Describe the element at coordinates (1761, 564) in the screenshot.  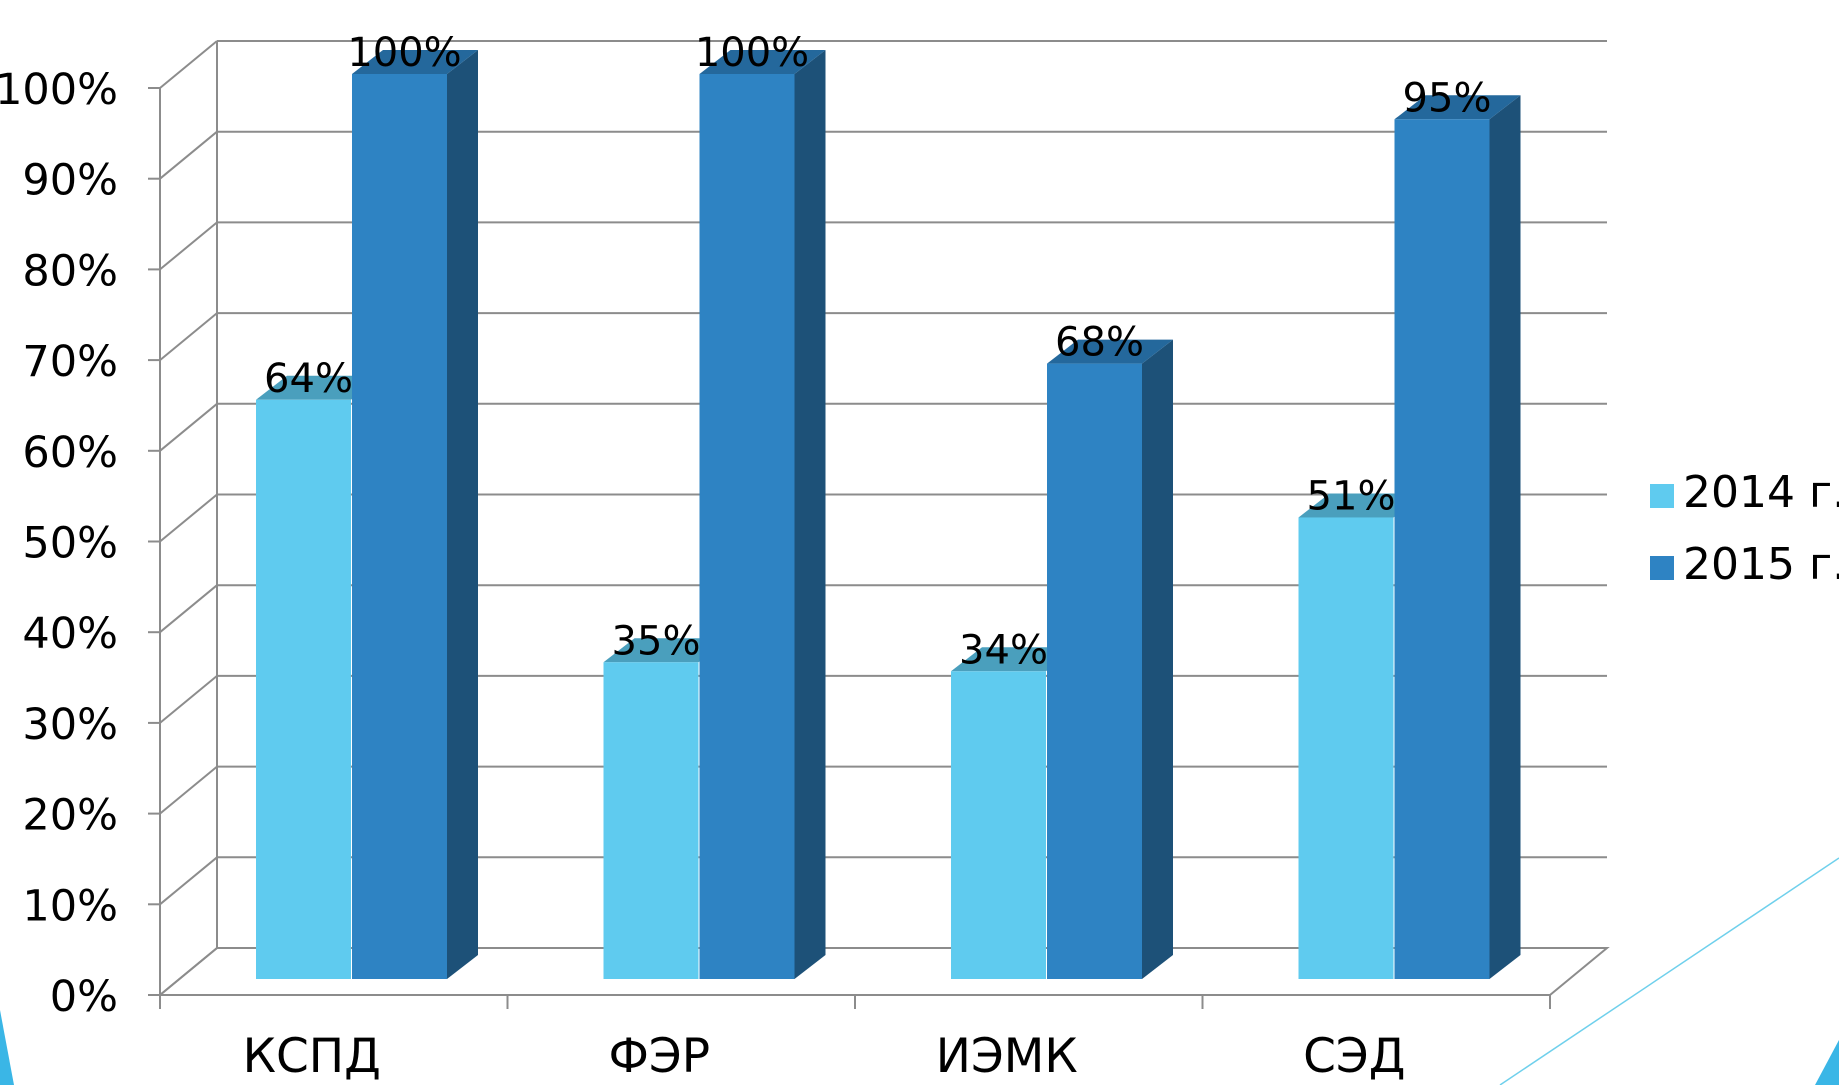
I see `legend-label: 2015 г.` at that location.